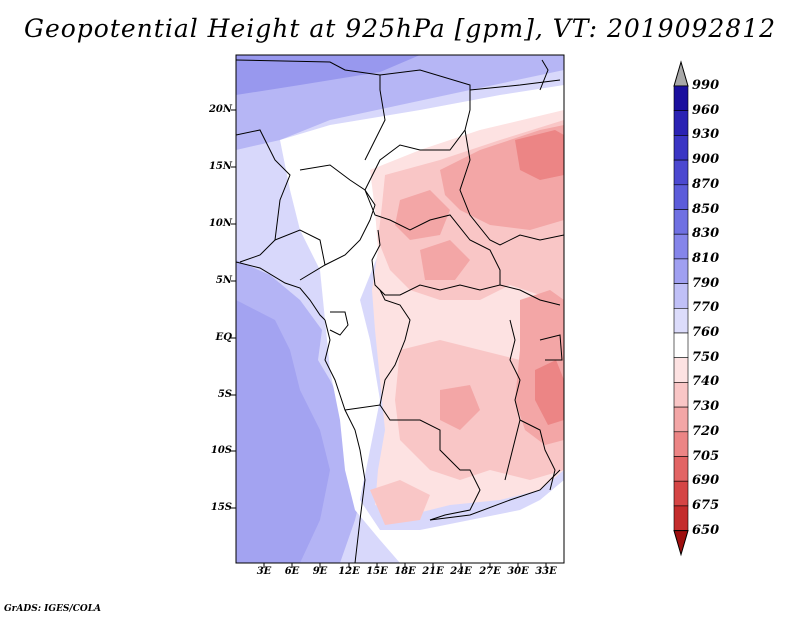 This screenshot has width=800, height=618. I want to click on colorbar-level-label: 675, so click(706, 505).